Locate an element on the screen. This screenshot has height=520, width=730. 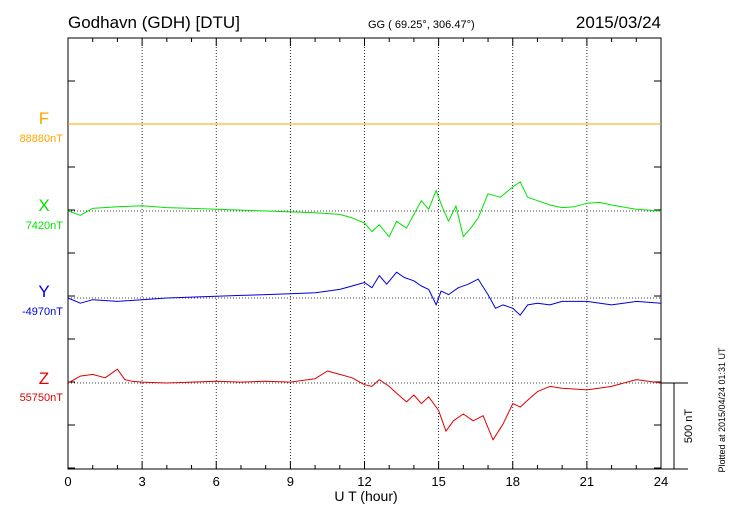
series-baseline-value-y: -4970nT is located at coordinates (42, 312).